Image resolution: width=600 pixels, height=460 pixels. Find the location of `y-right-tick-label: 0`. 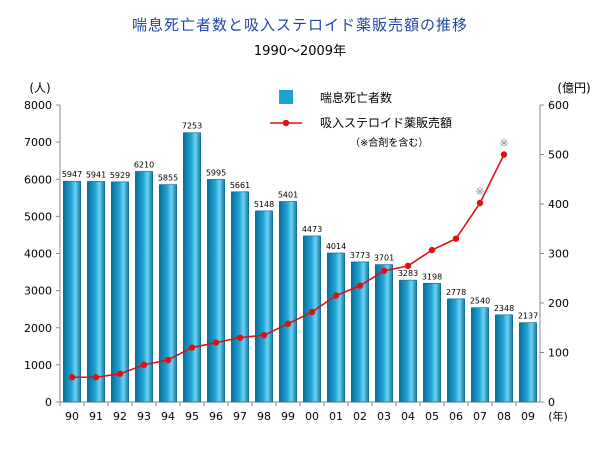

y-right-tick-label: 0 is located at coordinates (551, 402).